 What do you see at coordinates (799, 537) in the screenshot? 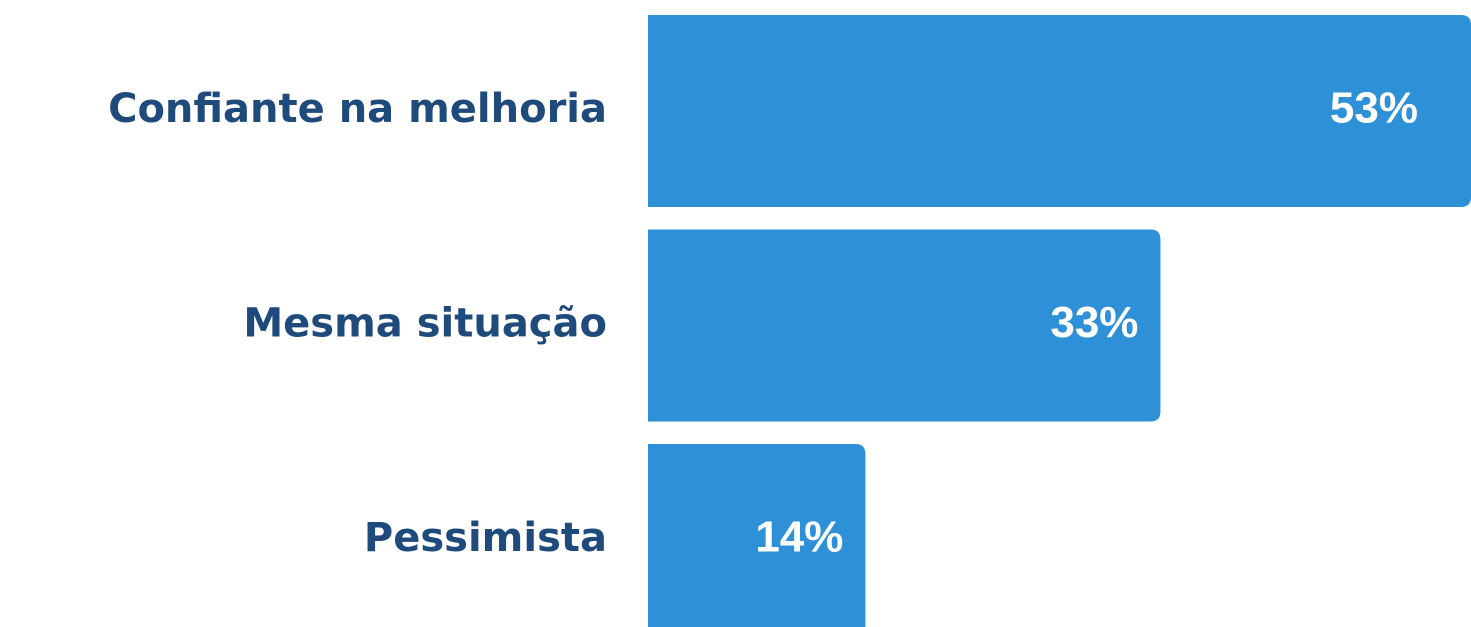
I see `value-label: 14%` at bounding box center [799, 537].